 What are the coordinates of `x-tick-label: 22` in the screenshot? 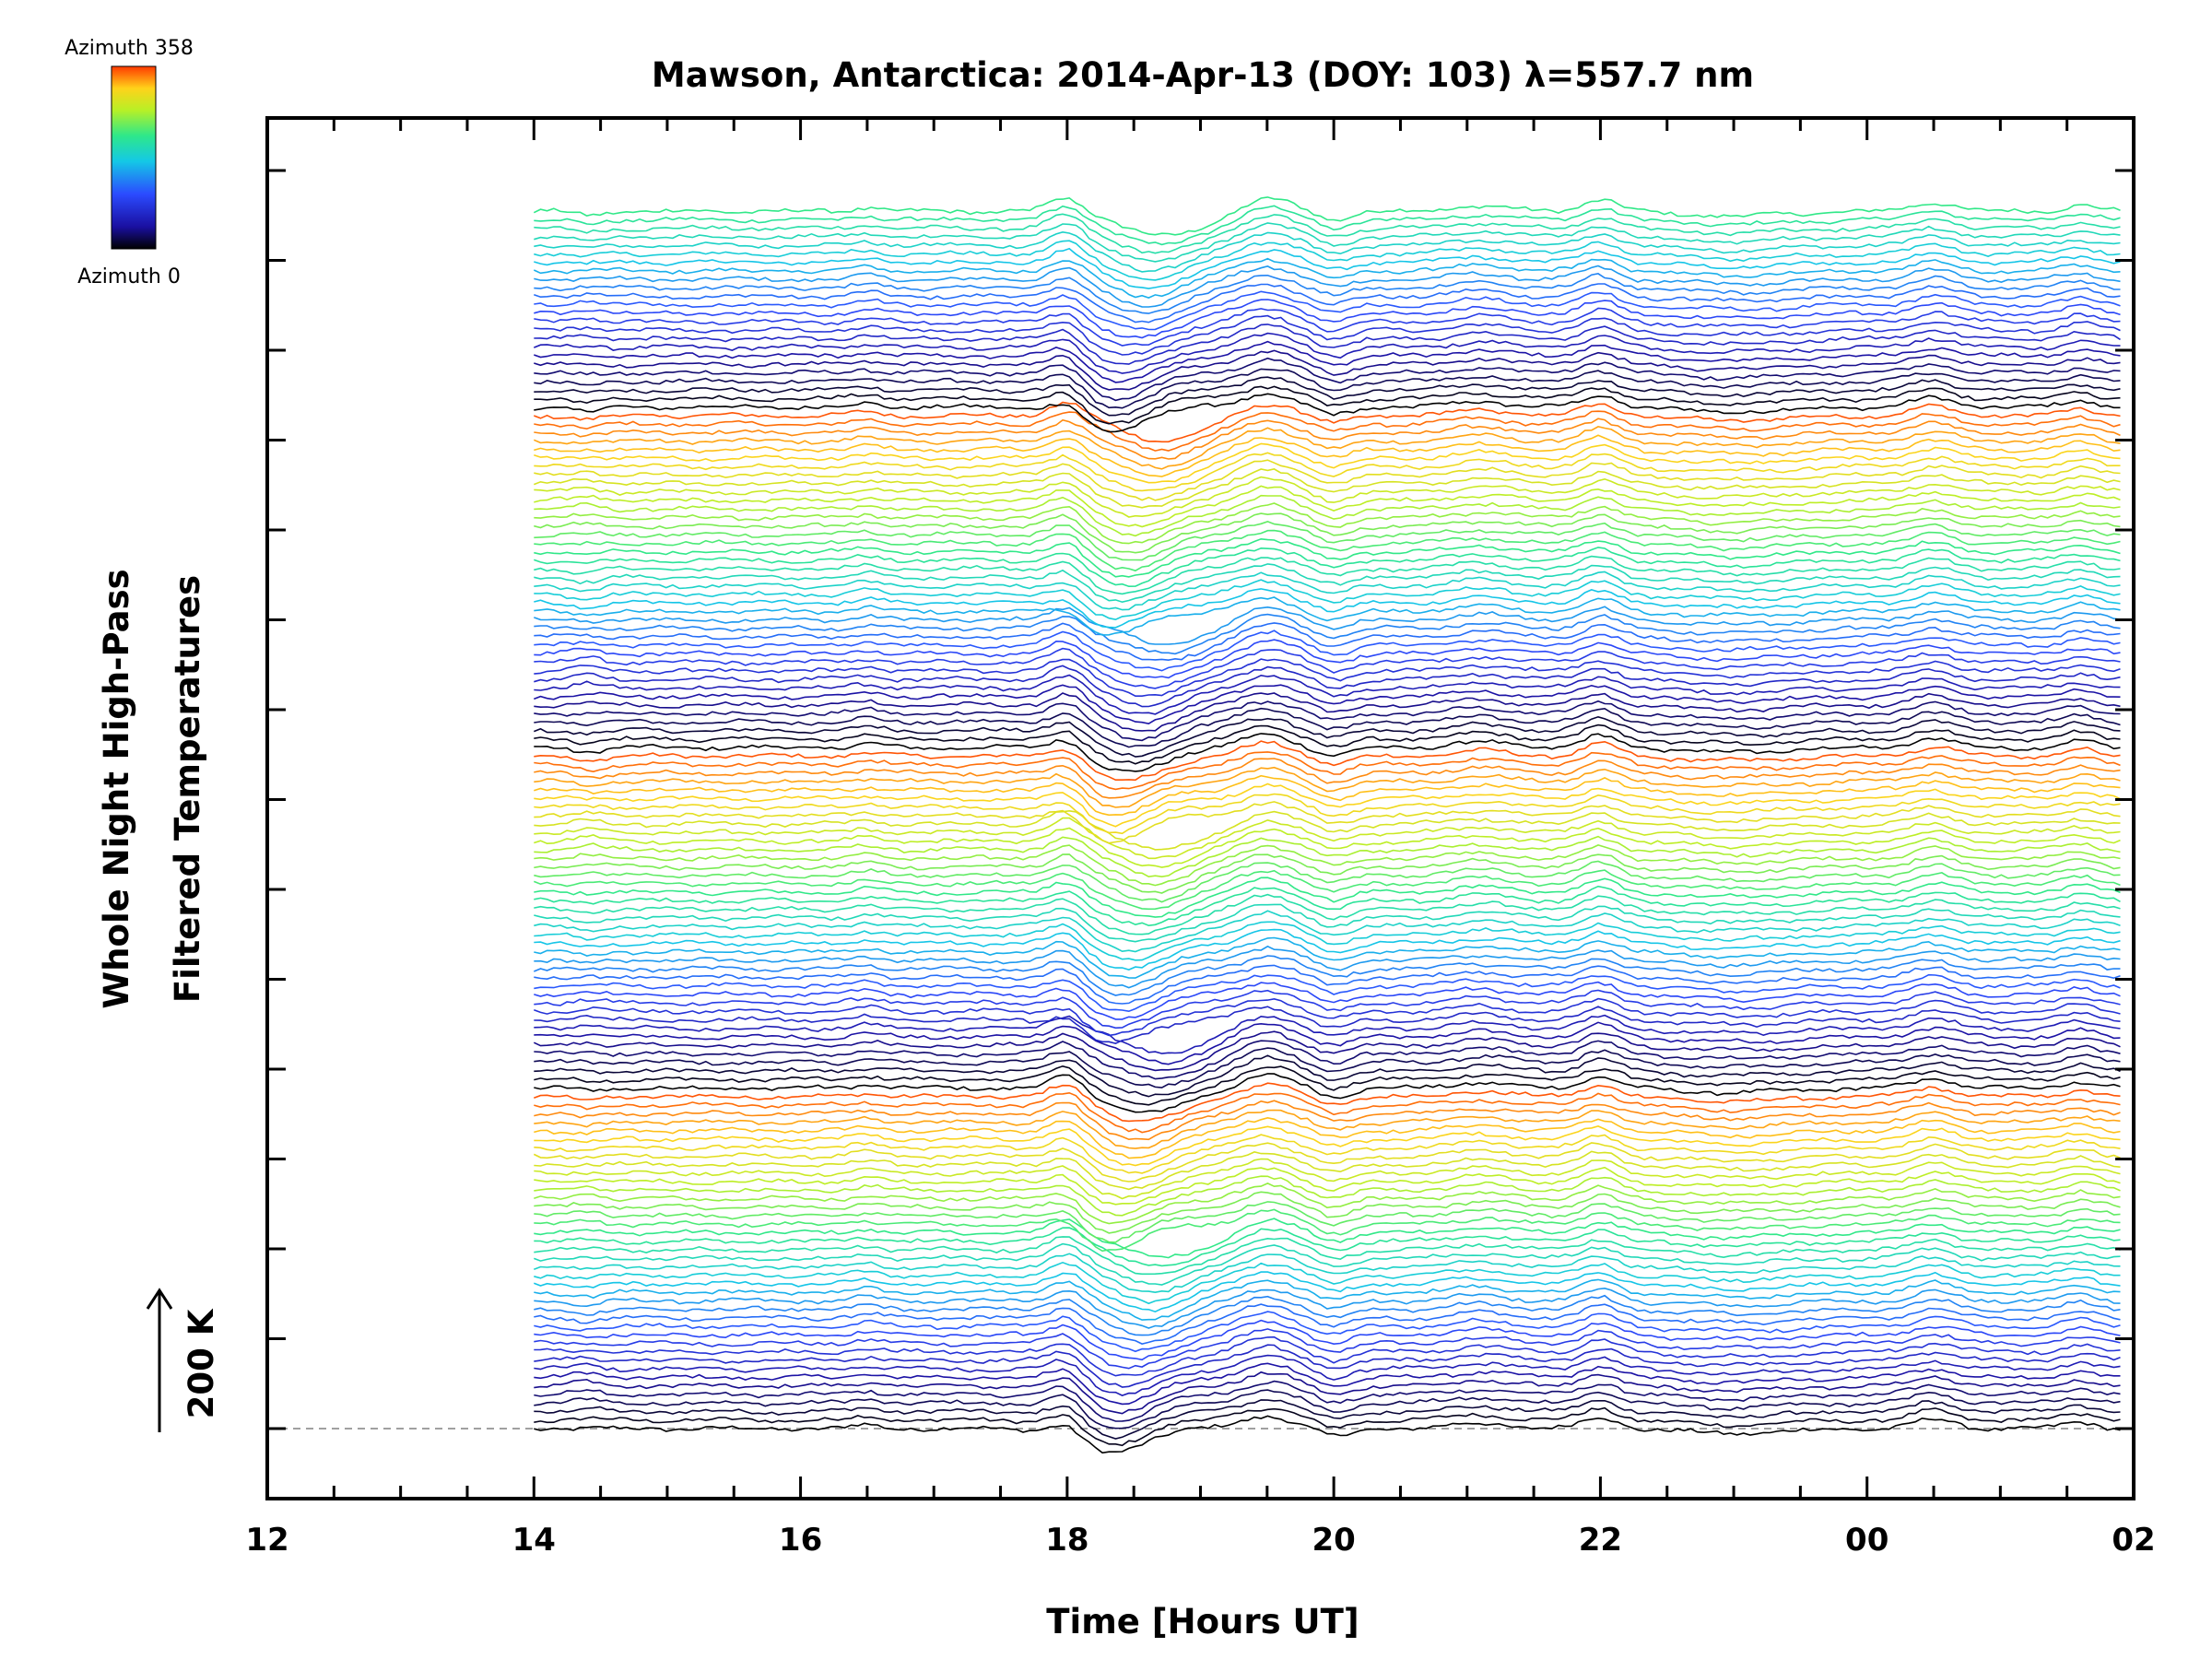 It's located at (1600, 1540).